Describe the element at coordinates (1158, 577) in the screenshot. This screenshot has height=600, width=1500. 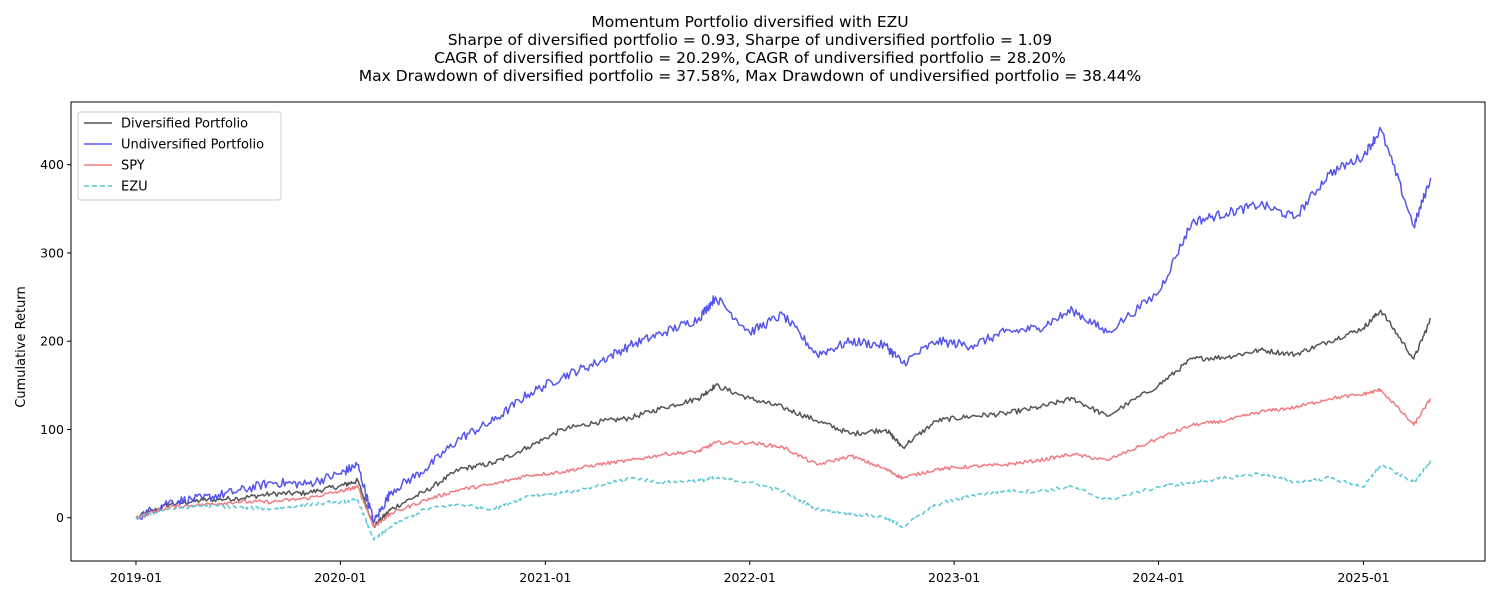
I see `x-tick-label: 2024-01` at that location.